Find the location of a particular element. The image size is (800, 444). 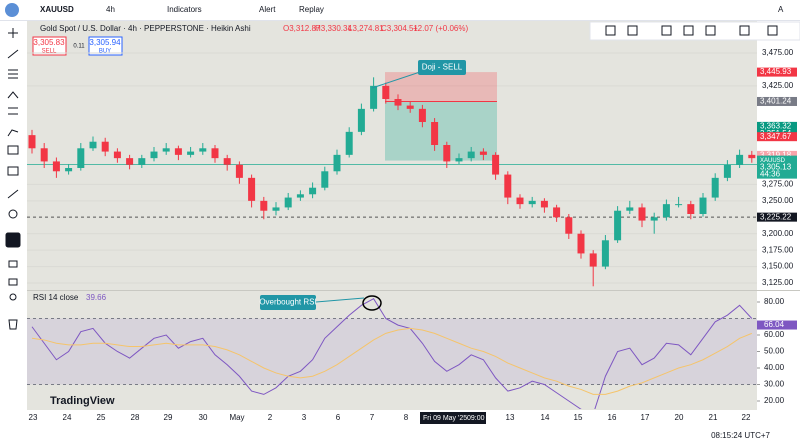

y-tick-label: 3,425.00 is located at coordinates (778, 85).